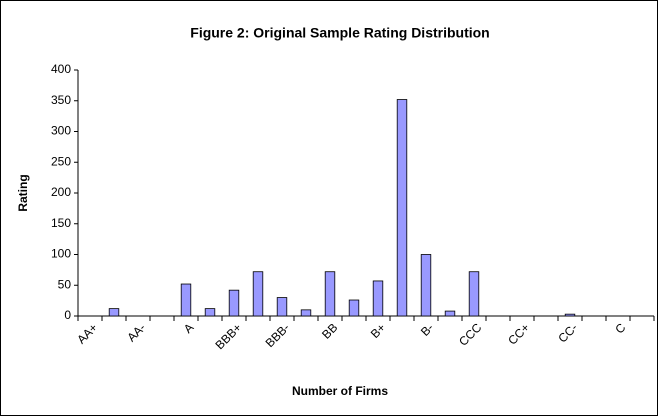  I want to click on y-tick-label: 100, so click(61, 254).